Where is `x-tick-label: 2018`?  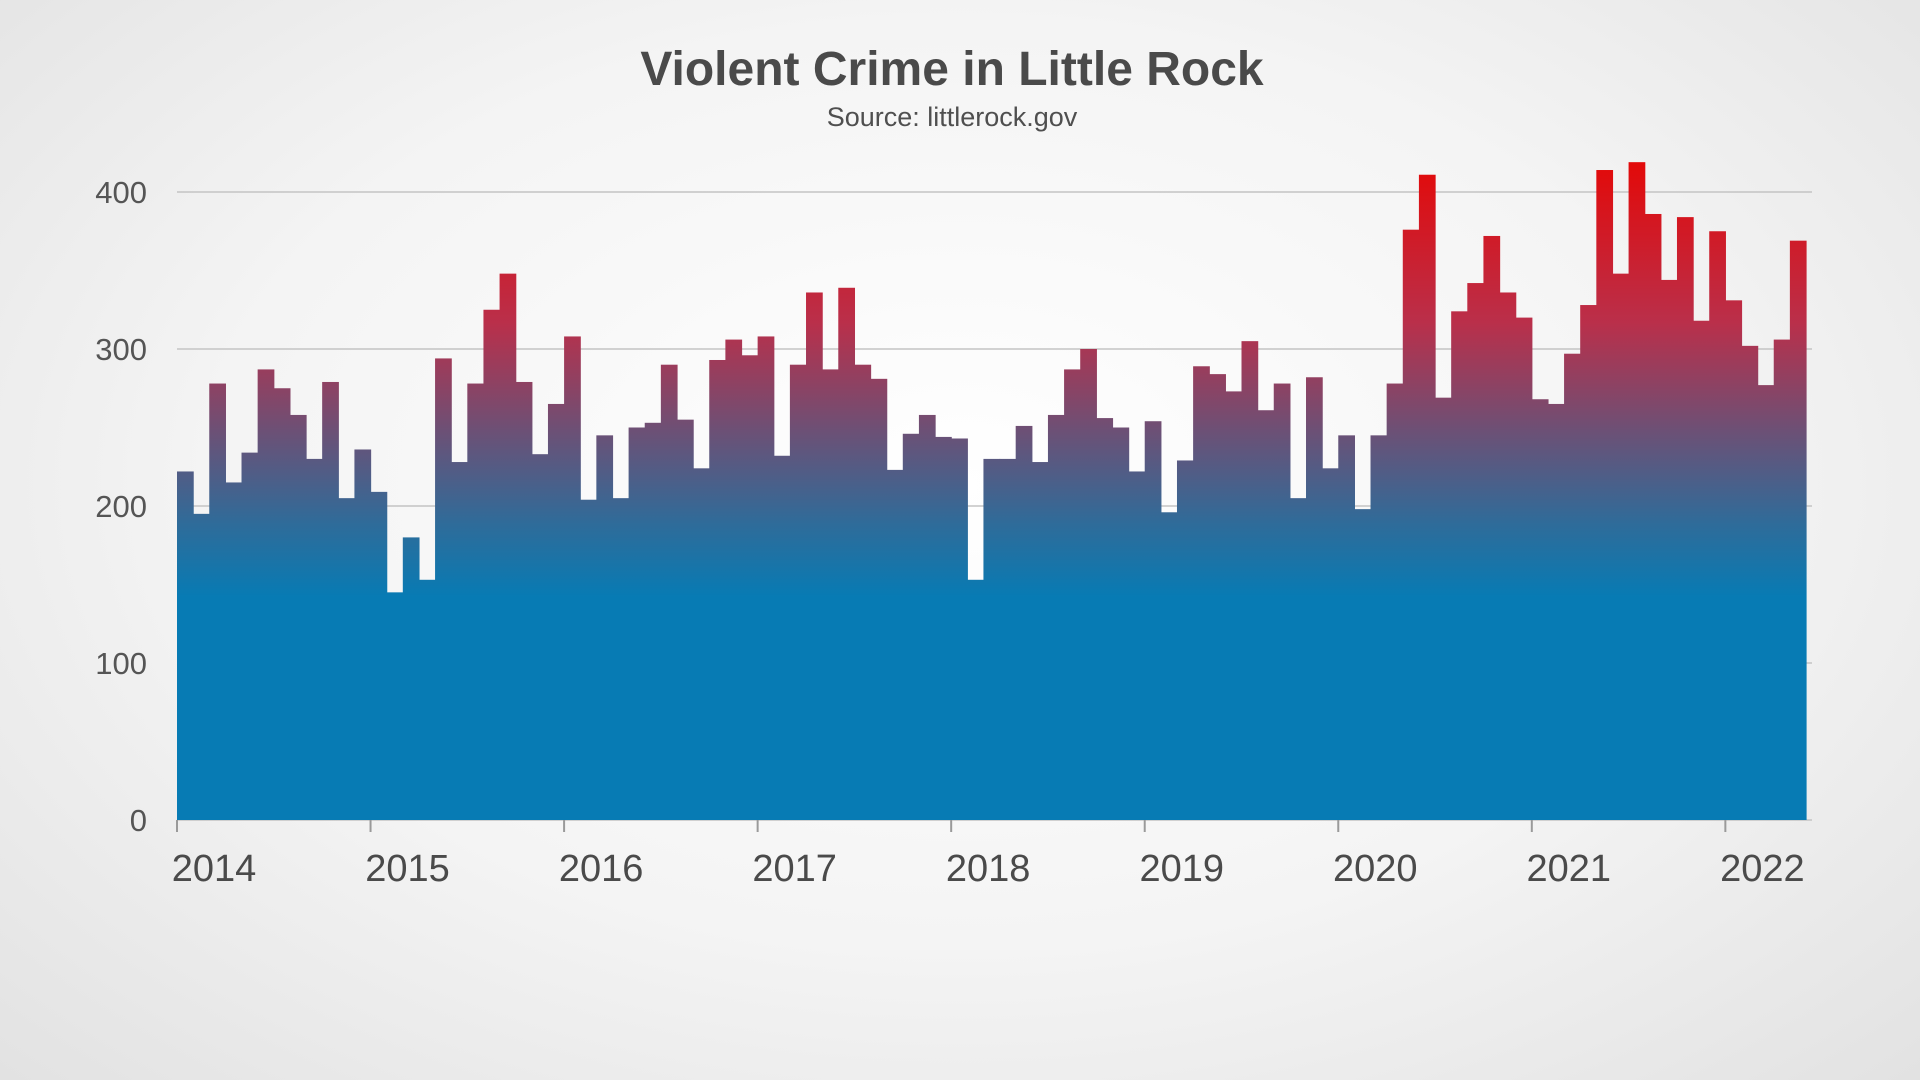
x-tick-label: 2018 is located at coordinates (988, 869).